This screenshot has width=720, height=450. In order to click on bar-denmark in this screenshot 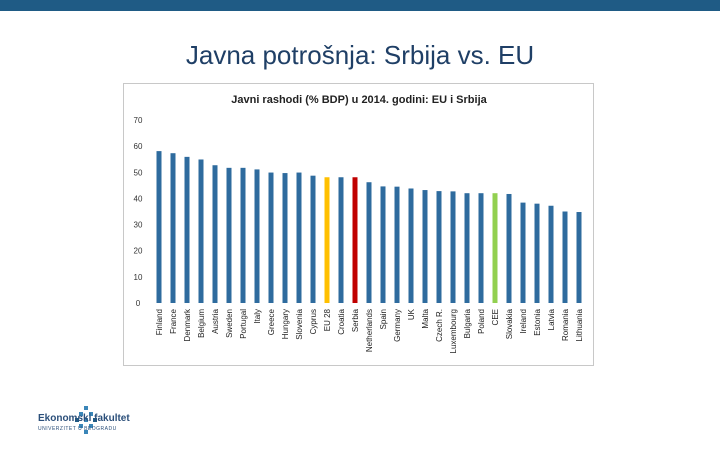, I will do `click(187, 229)`.